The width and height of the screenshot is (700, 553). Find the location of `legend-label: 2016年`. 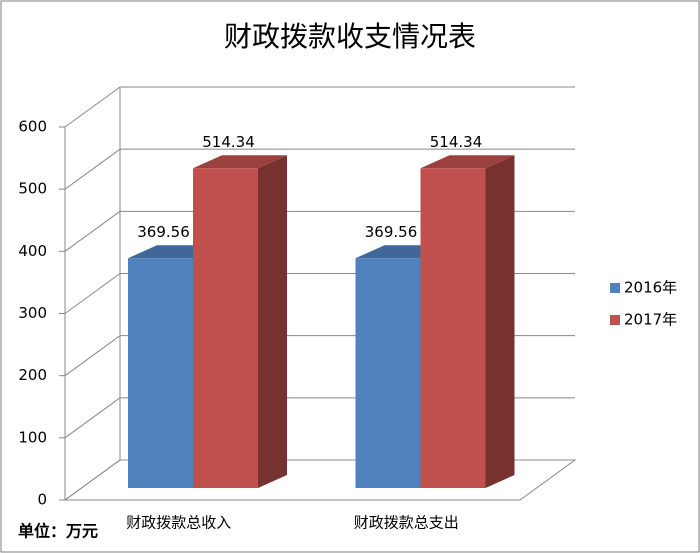

legend-label: 2016年 is located at coordinates (650, 288).